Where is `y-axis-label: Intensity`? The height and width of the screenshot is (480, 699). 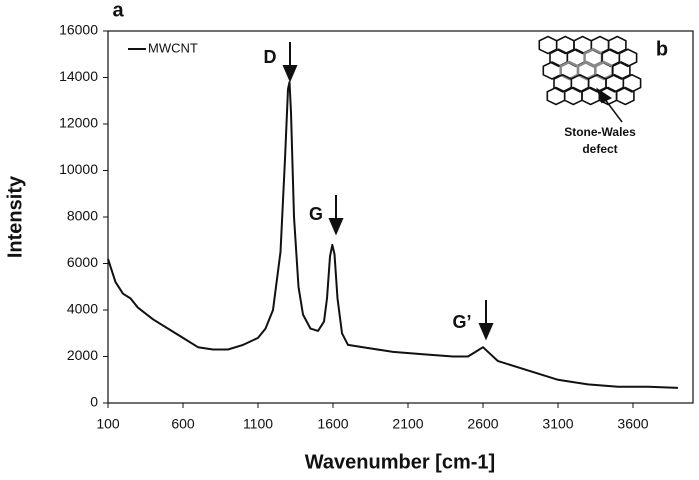 y-axis-label: Intensity is located at coordinates (15, 216).